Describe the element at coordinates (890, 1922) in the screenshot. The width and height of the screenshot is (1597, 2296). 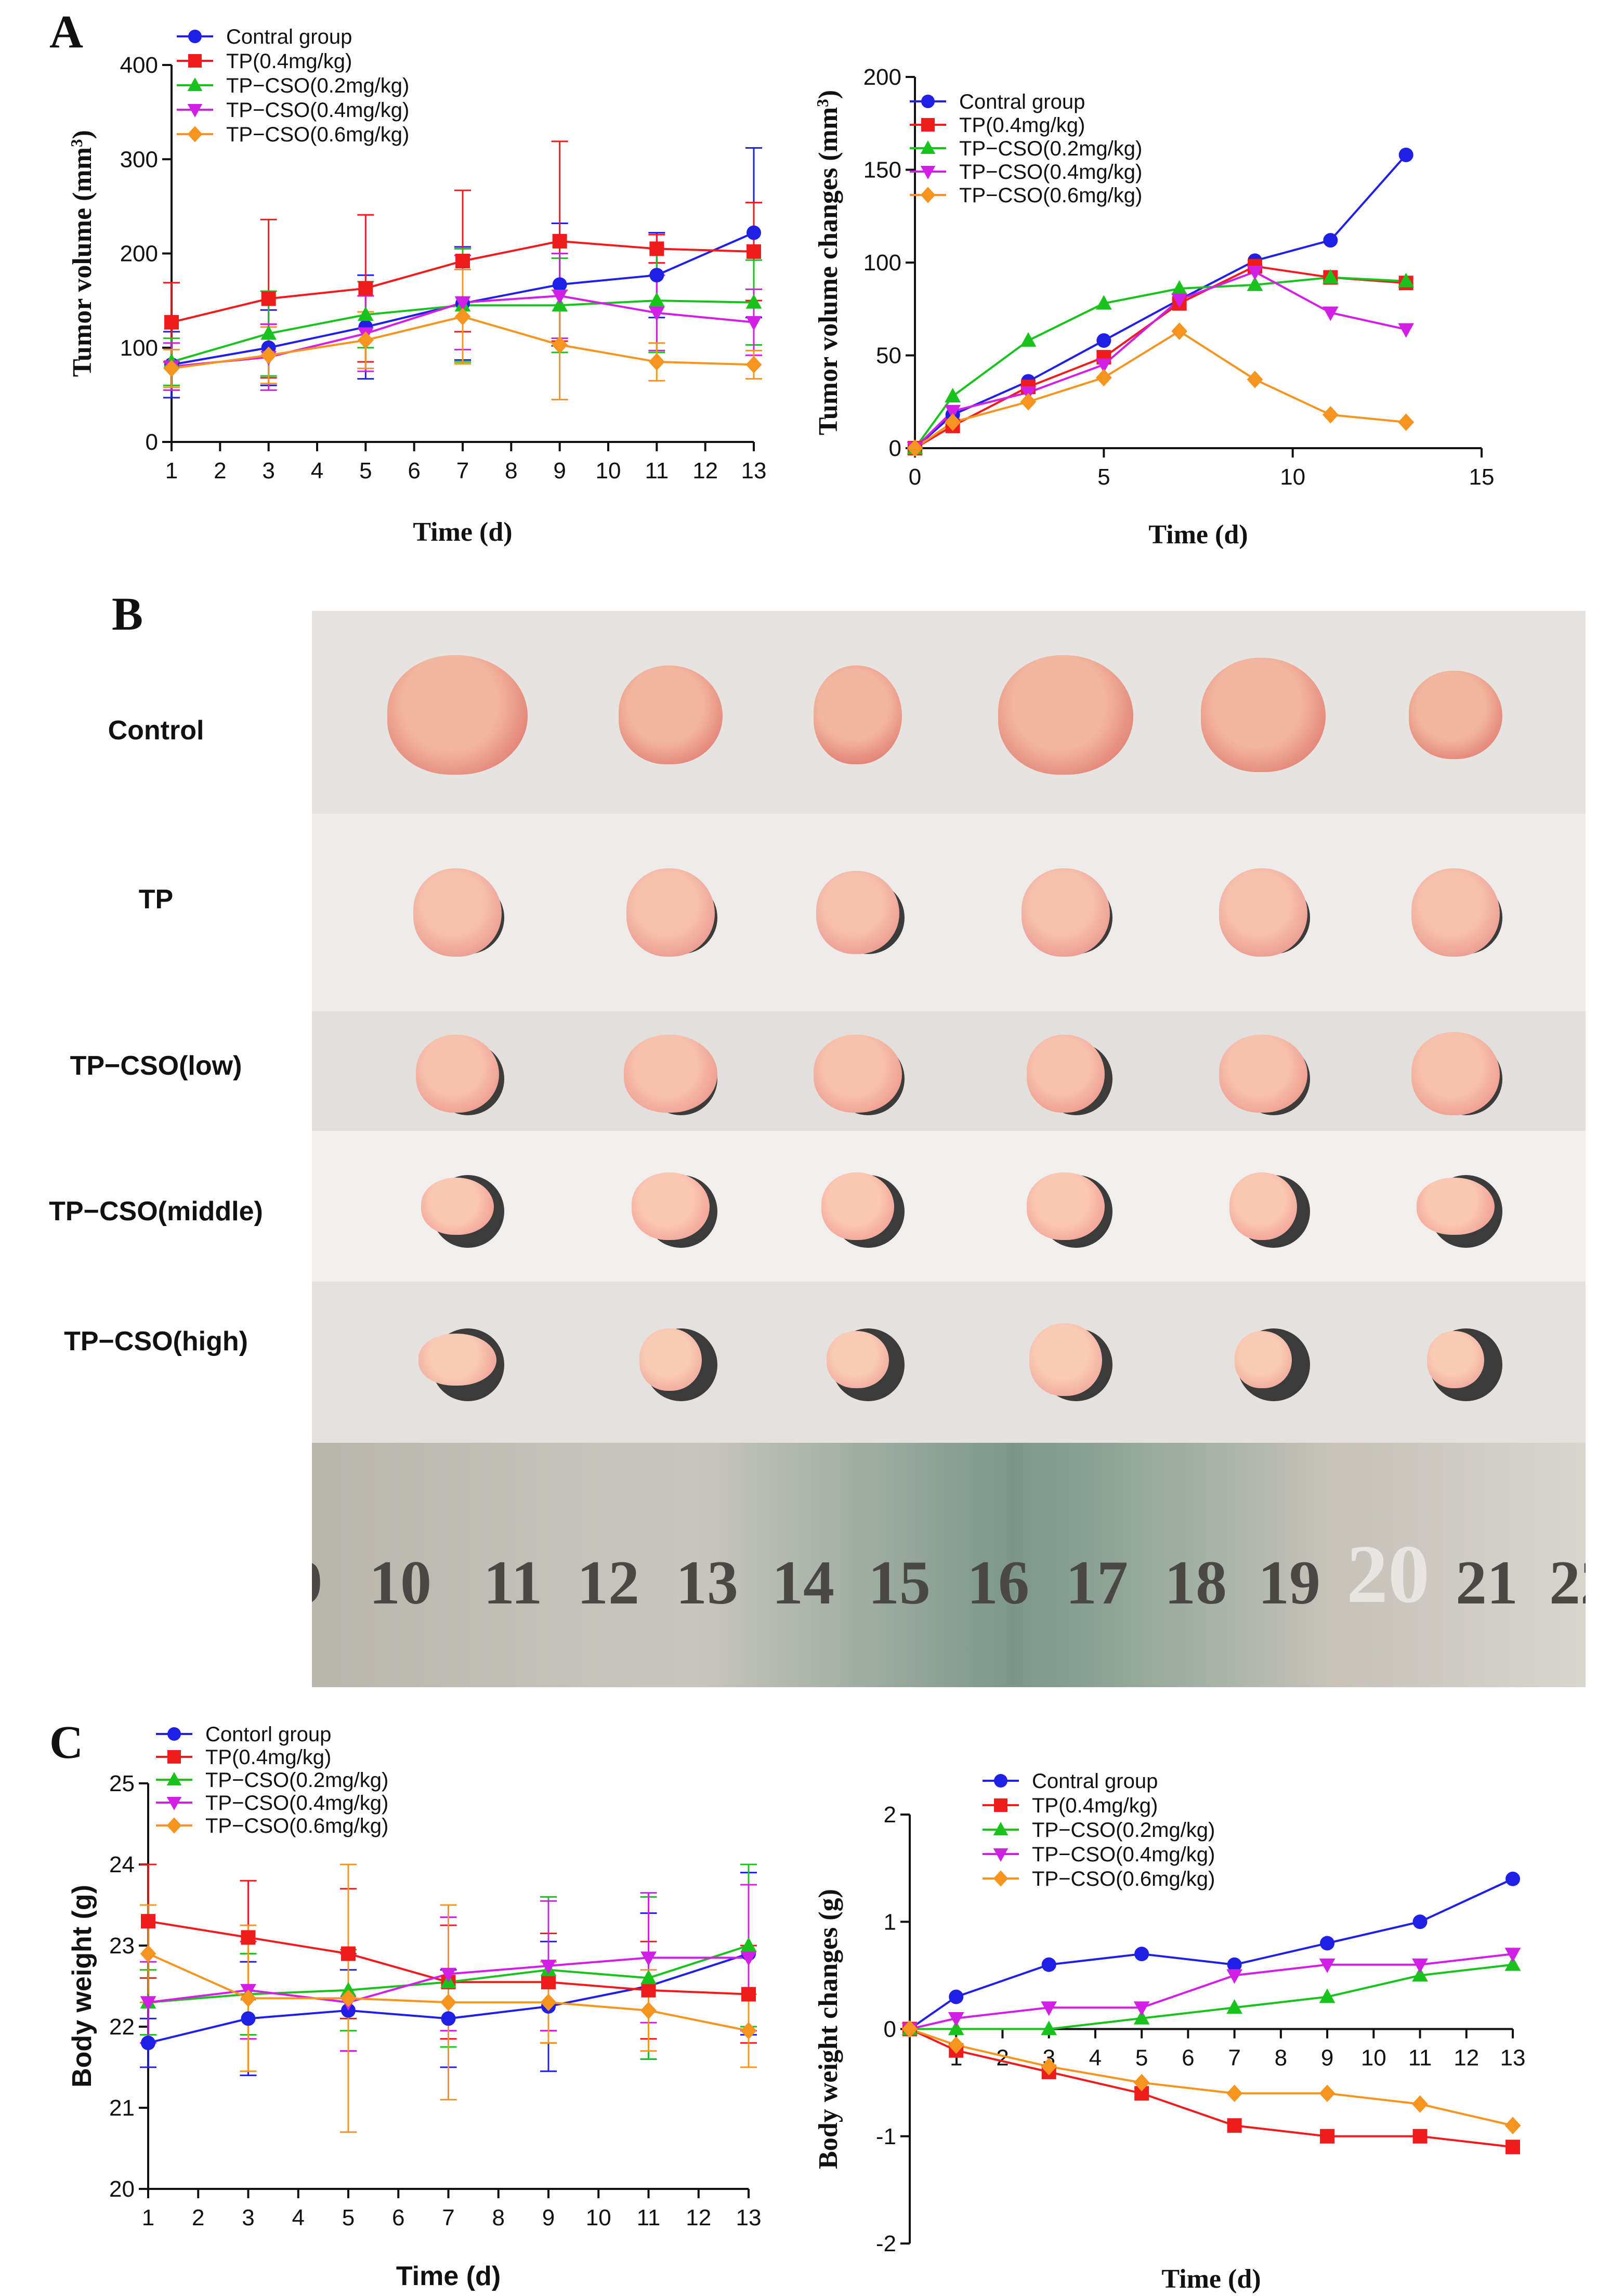
I see `y-tick-label: 1` at that location.